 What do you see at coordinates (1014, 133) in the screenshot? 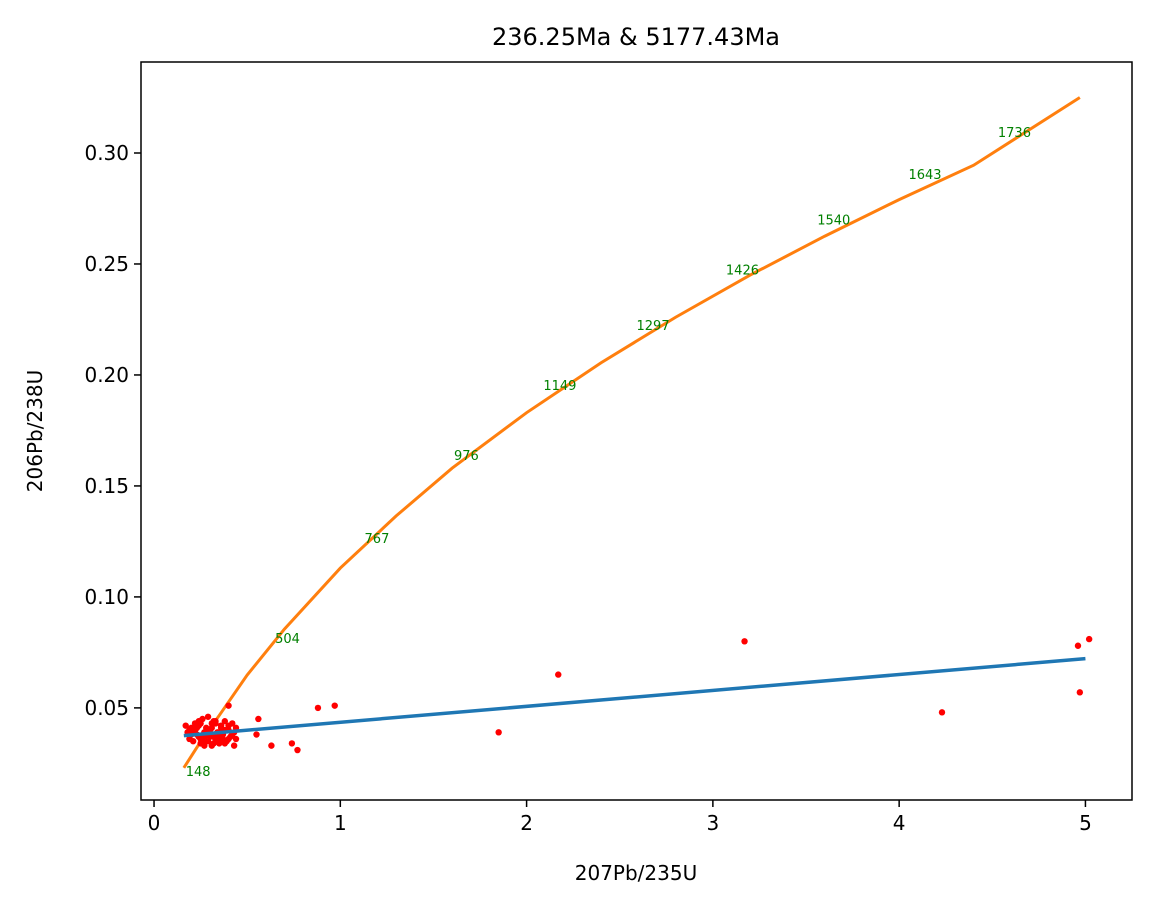
I see `age-label: 1736` at bounding box center [1014, 133].